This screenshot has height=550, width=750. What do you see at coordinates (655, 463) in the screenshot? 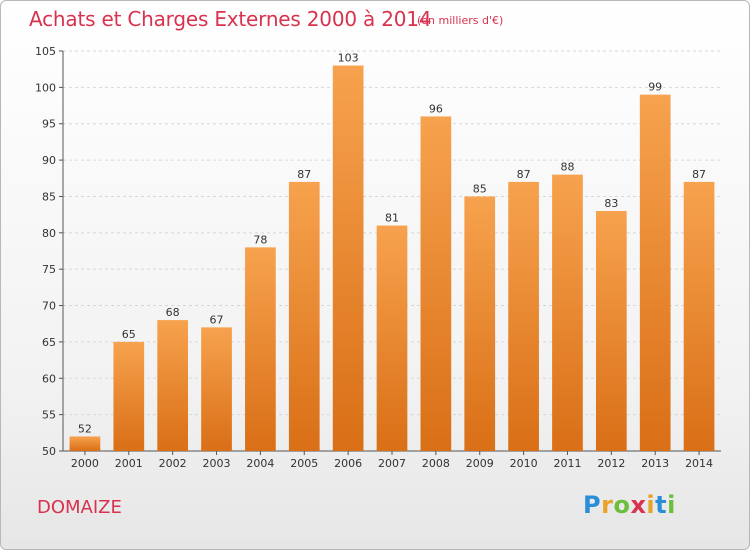
I see `x-tick-label: 2013` at bounding box center [655, 463].